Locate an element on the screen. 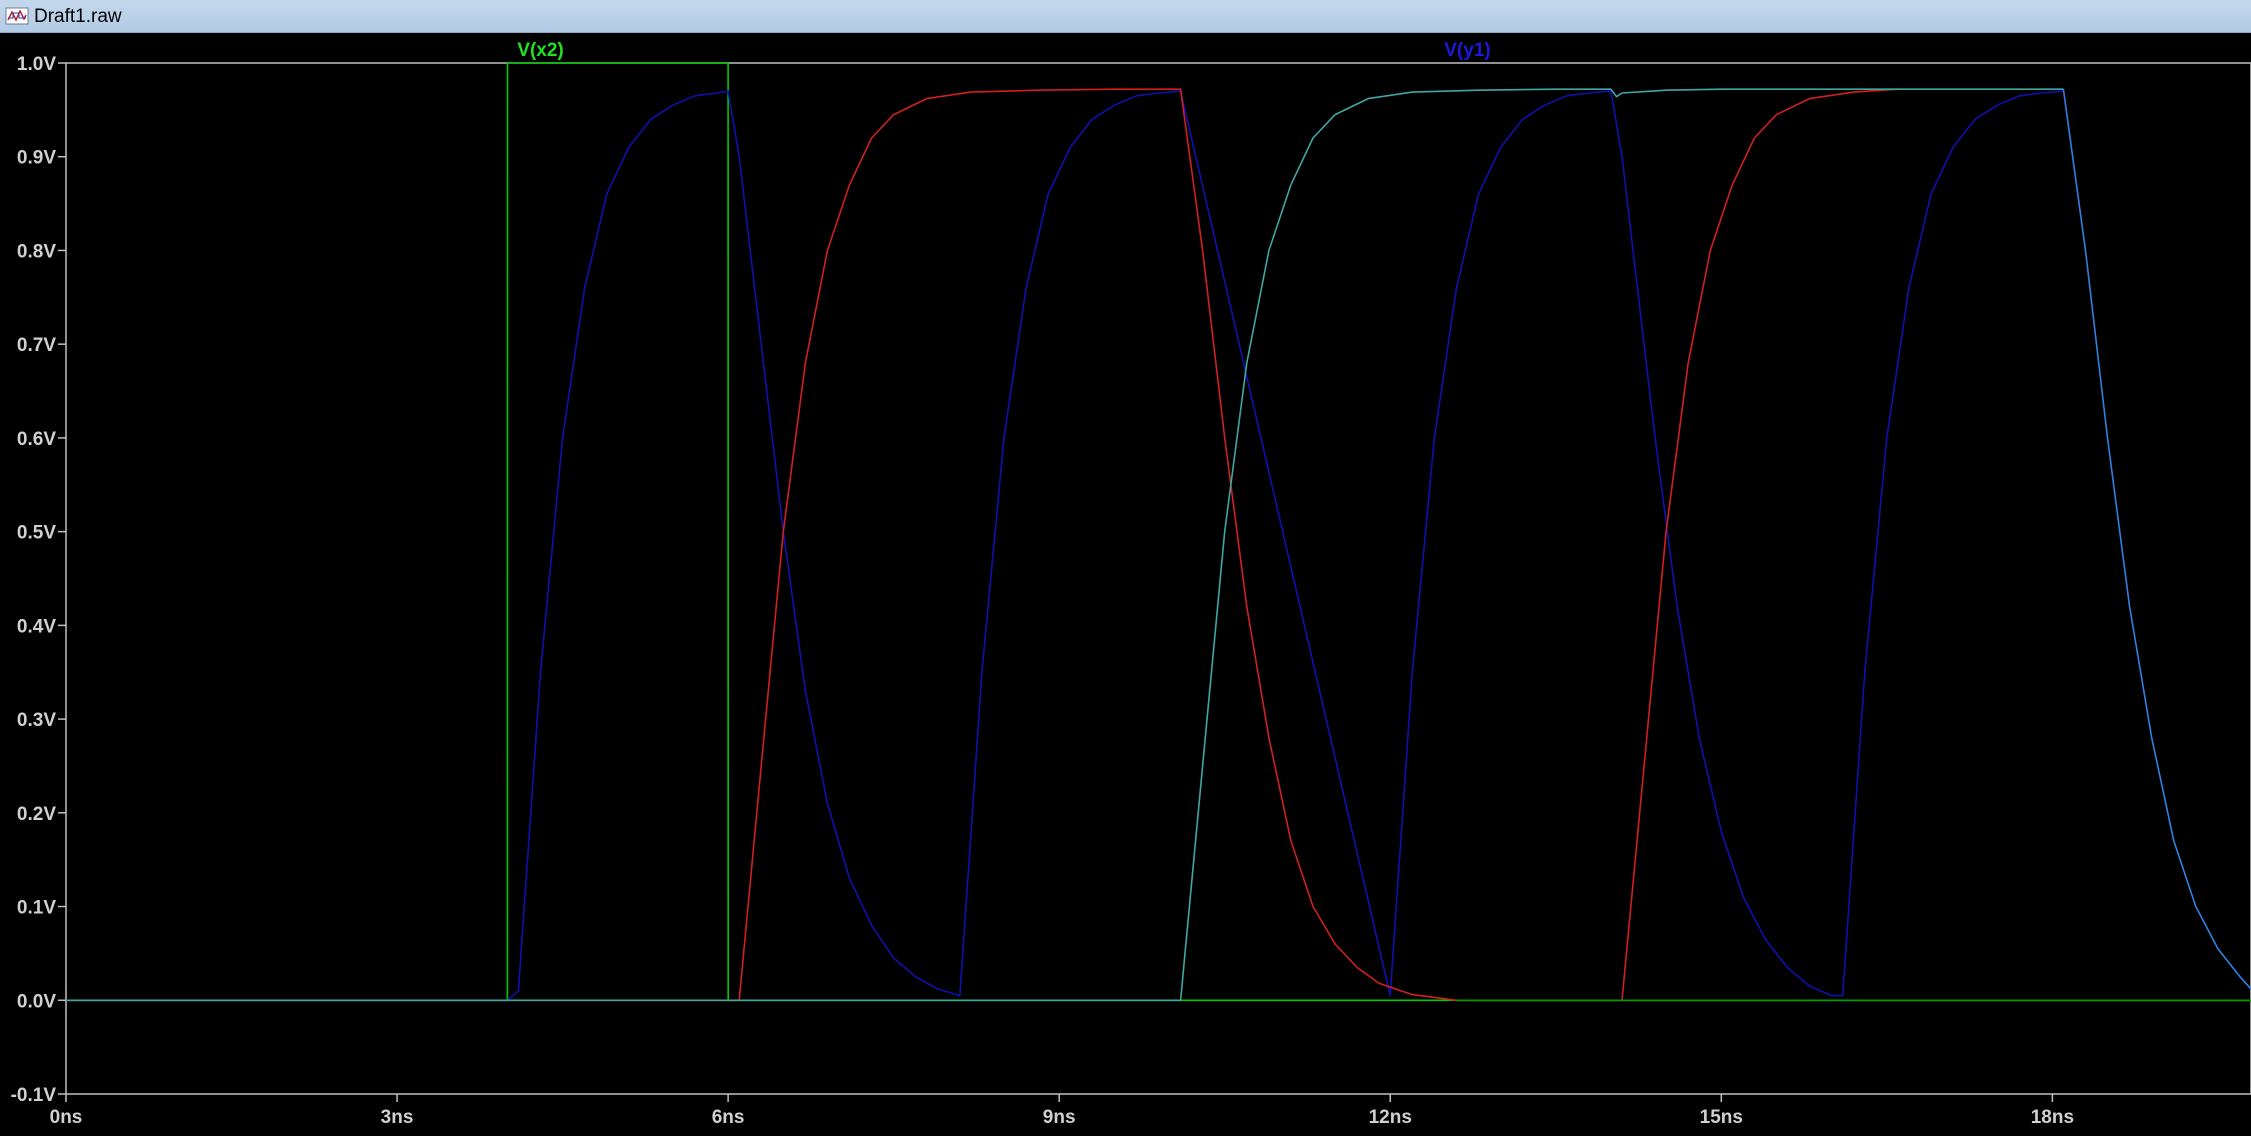  y-tick-label: 0.7V is located at coordinates (36, 345).